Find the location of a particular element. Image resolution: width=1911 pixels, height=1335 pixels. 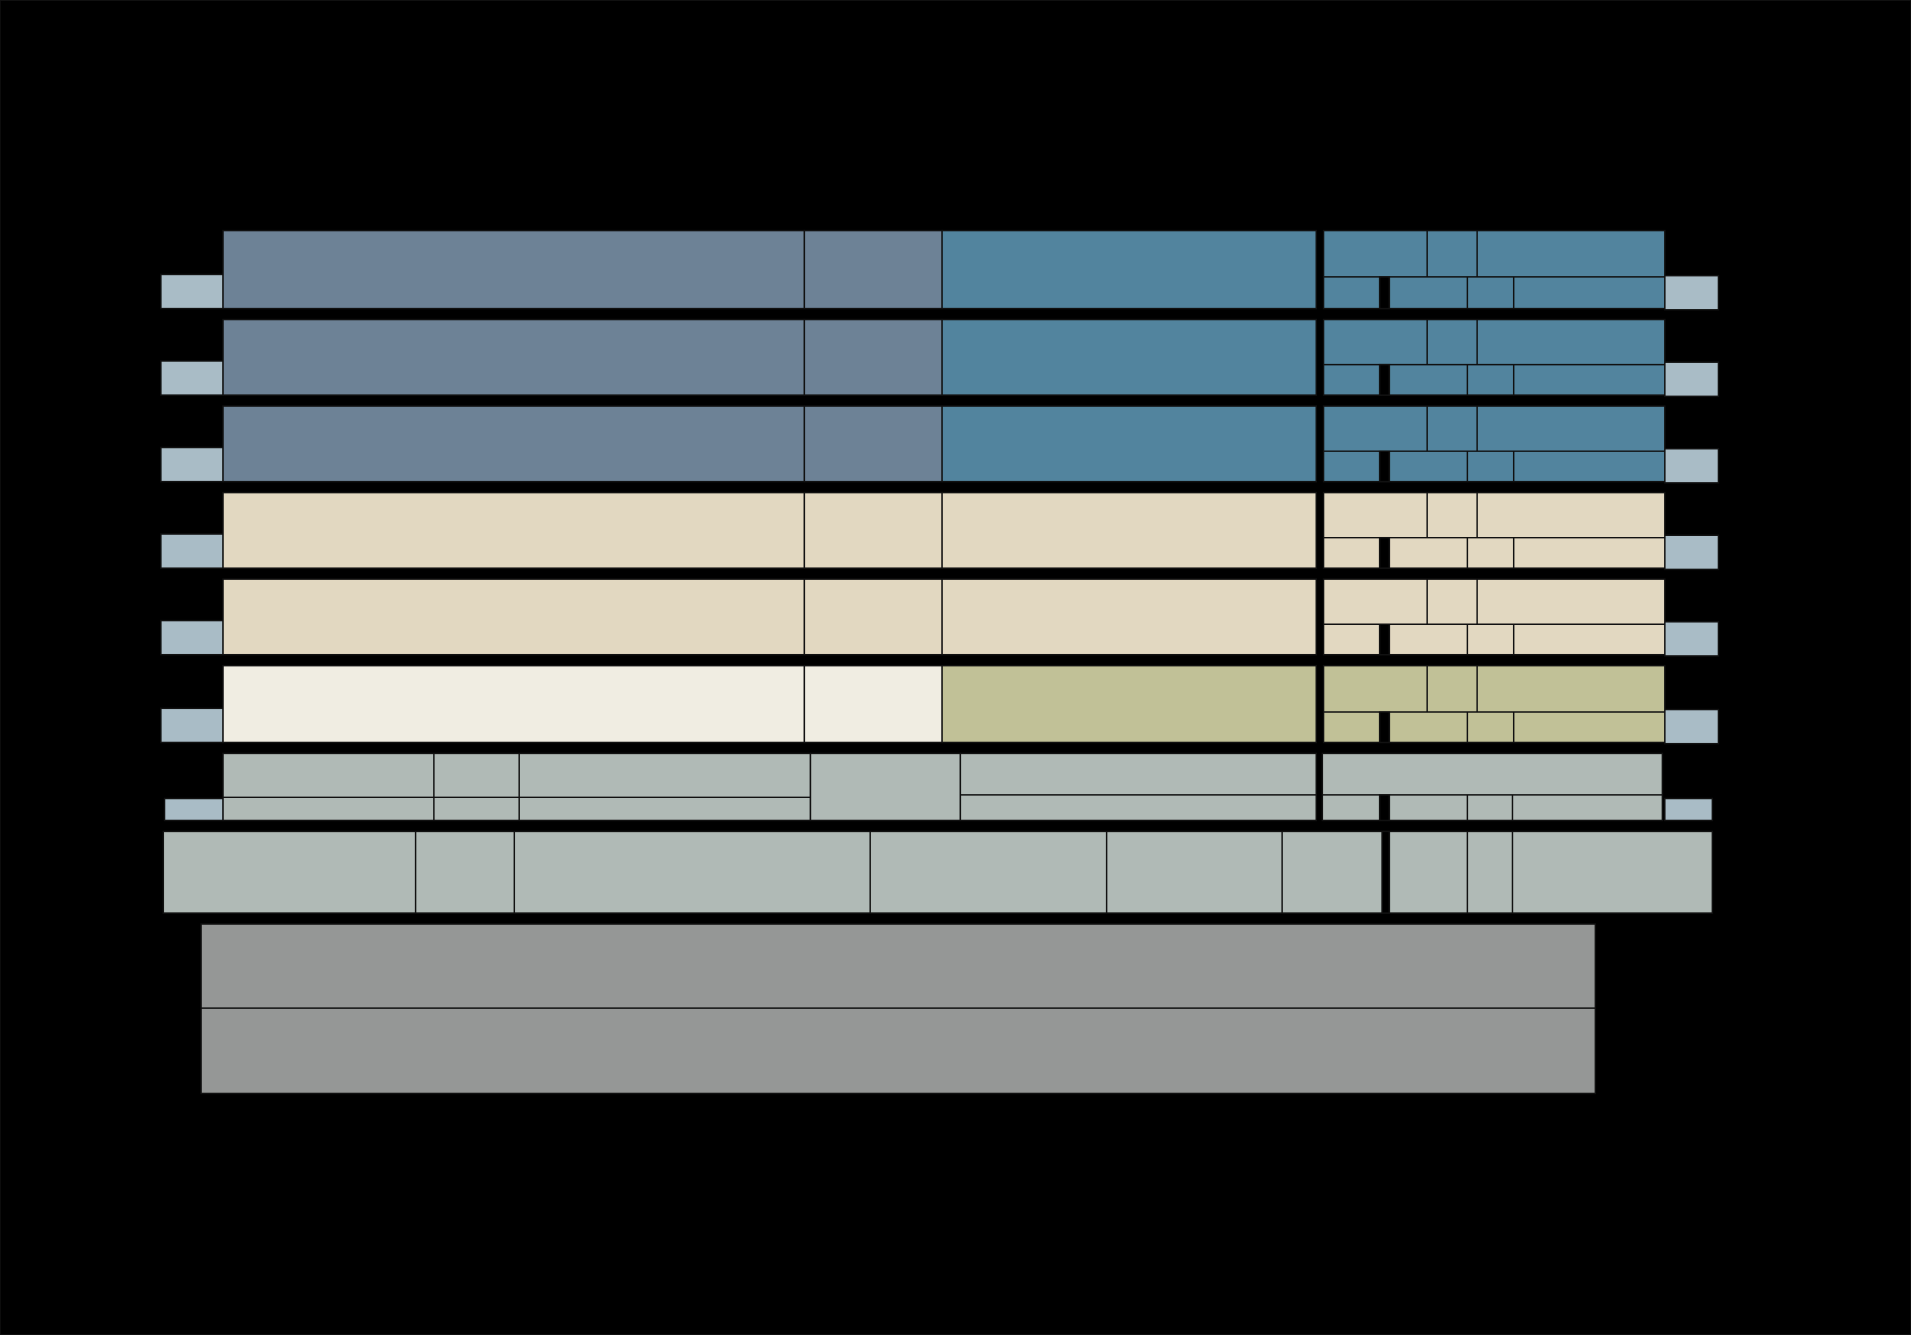

panel-wide is located at coordinates (938, 872).